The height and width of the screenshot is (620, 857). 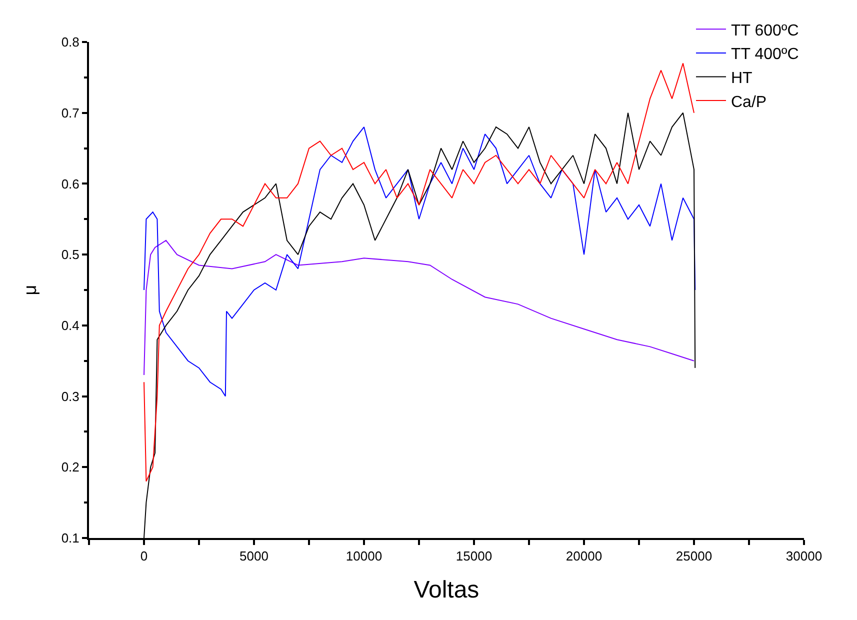 What do you see at coordinates (70, 42) in the screenshot?
I see `y-tick-label: 0.8` at bounding box center [70, 42].